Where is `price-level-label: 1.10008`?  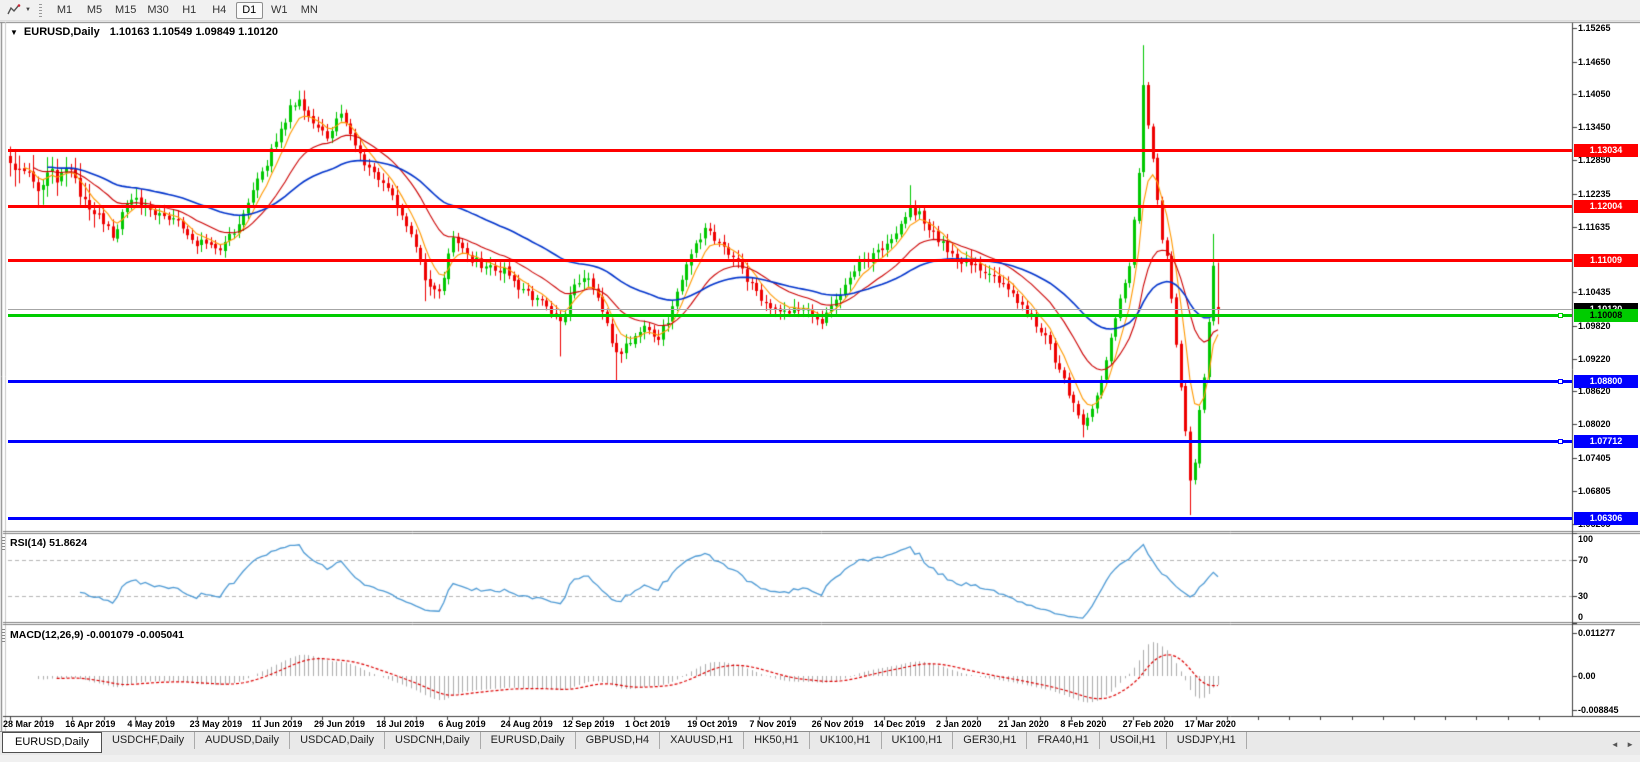
price-level-label: 1.10008 is located at coordinates (1606, 316).